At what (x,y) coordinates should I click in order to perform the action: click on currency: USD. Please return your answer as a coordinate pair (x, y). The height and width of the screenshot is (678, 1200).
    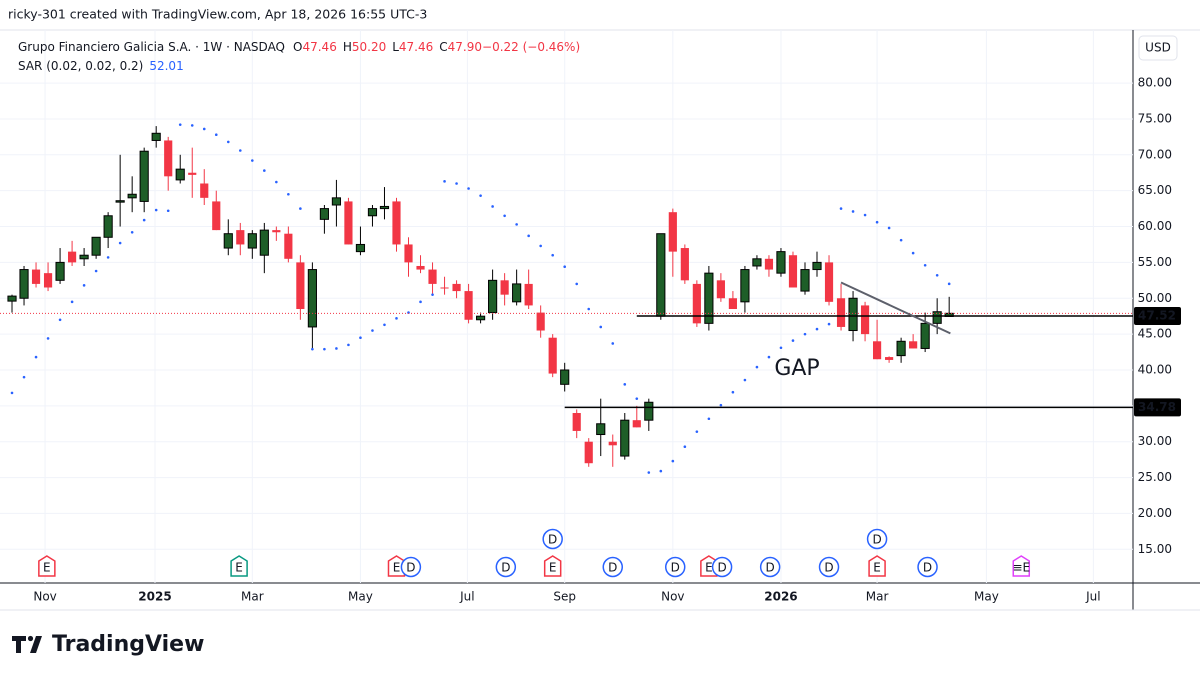
    Looking at the image, I should click on (1158, 48).